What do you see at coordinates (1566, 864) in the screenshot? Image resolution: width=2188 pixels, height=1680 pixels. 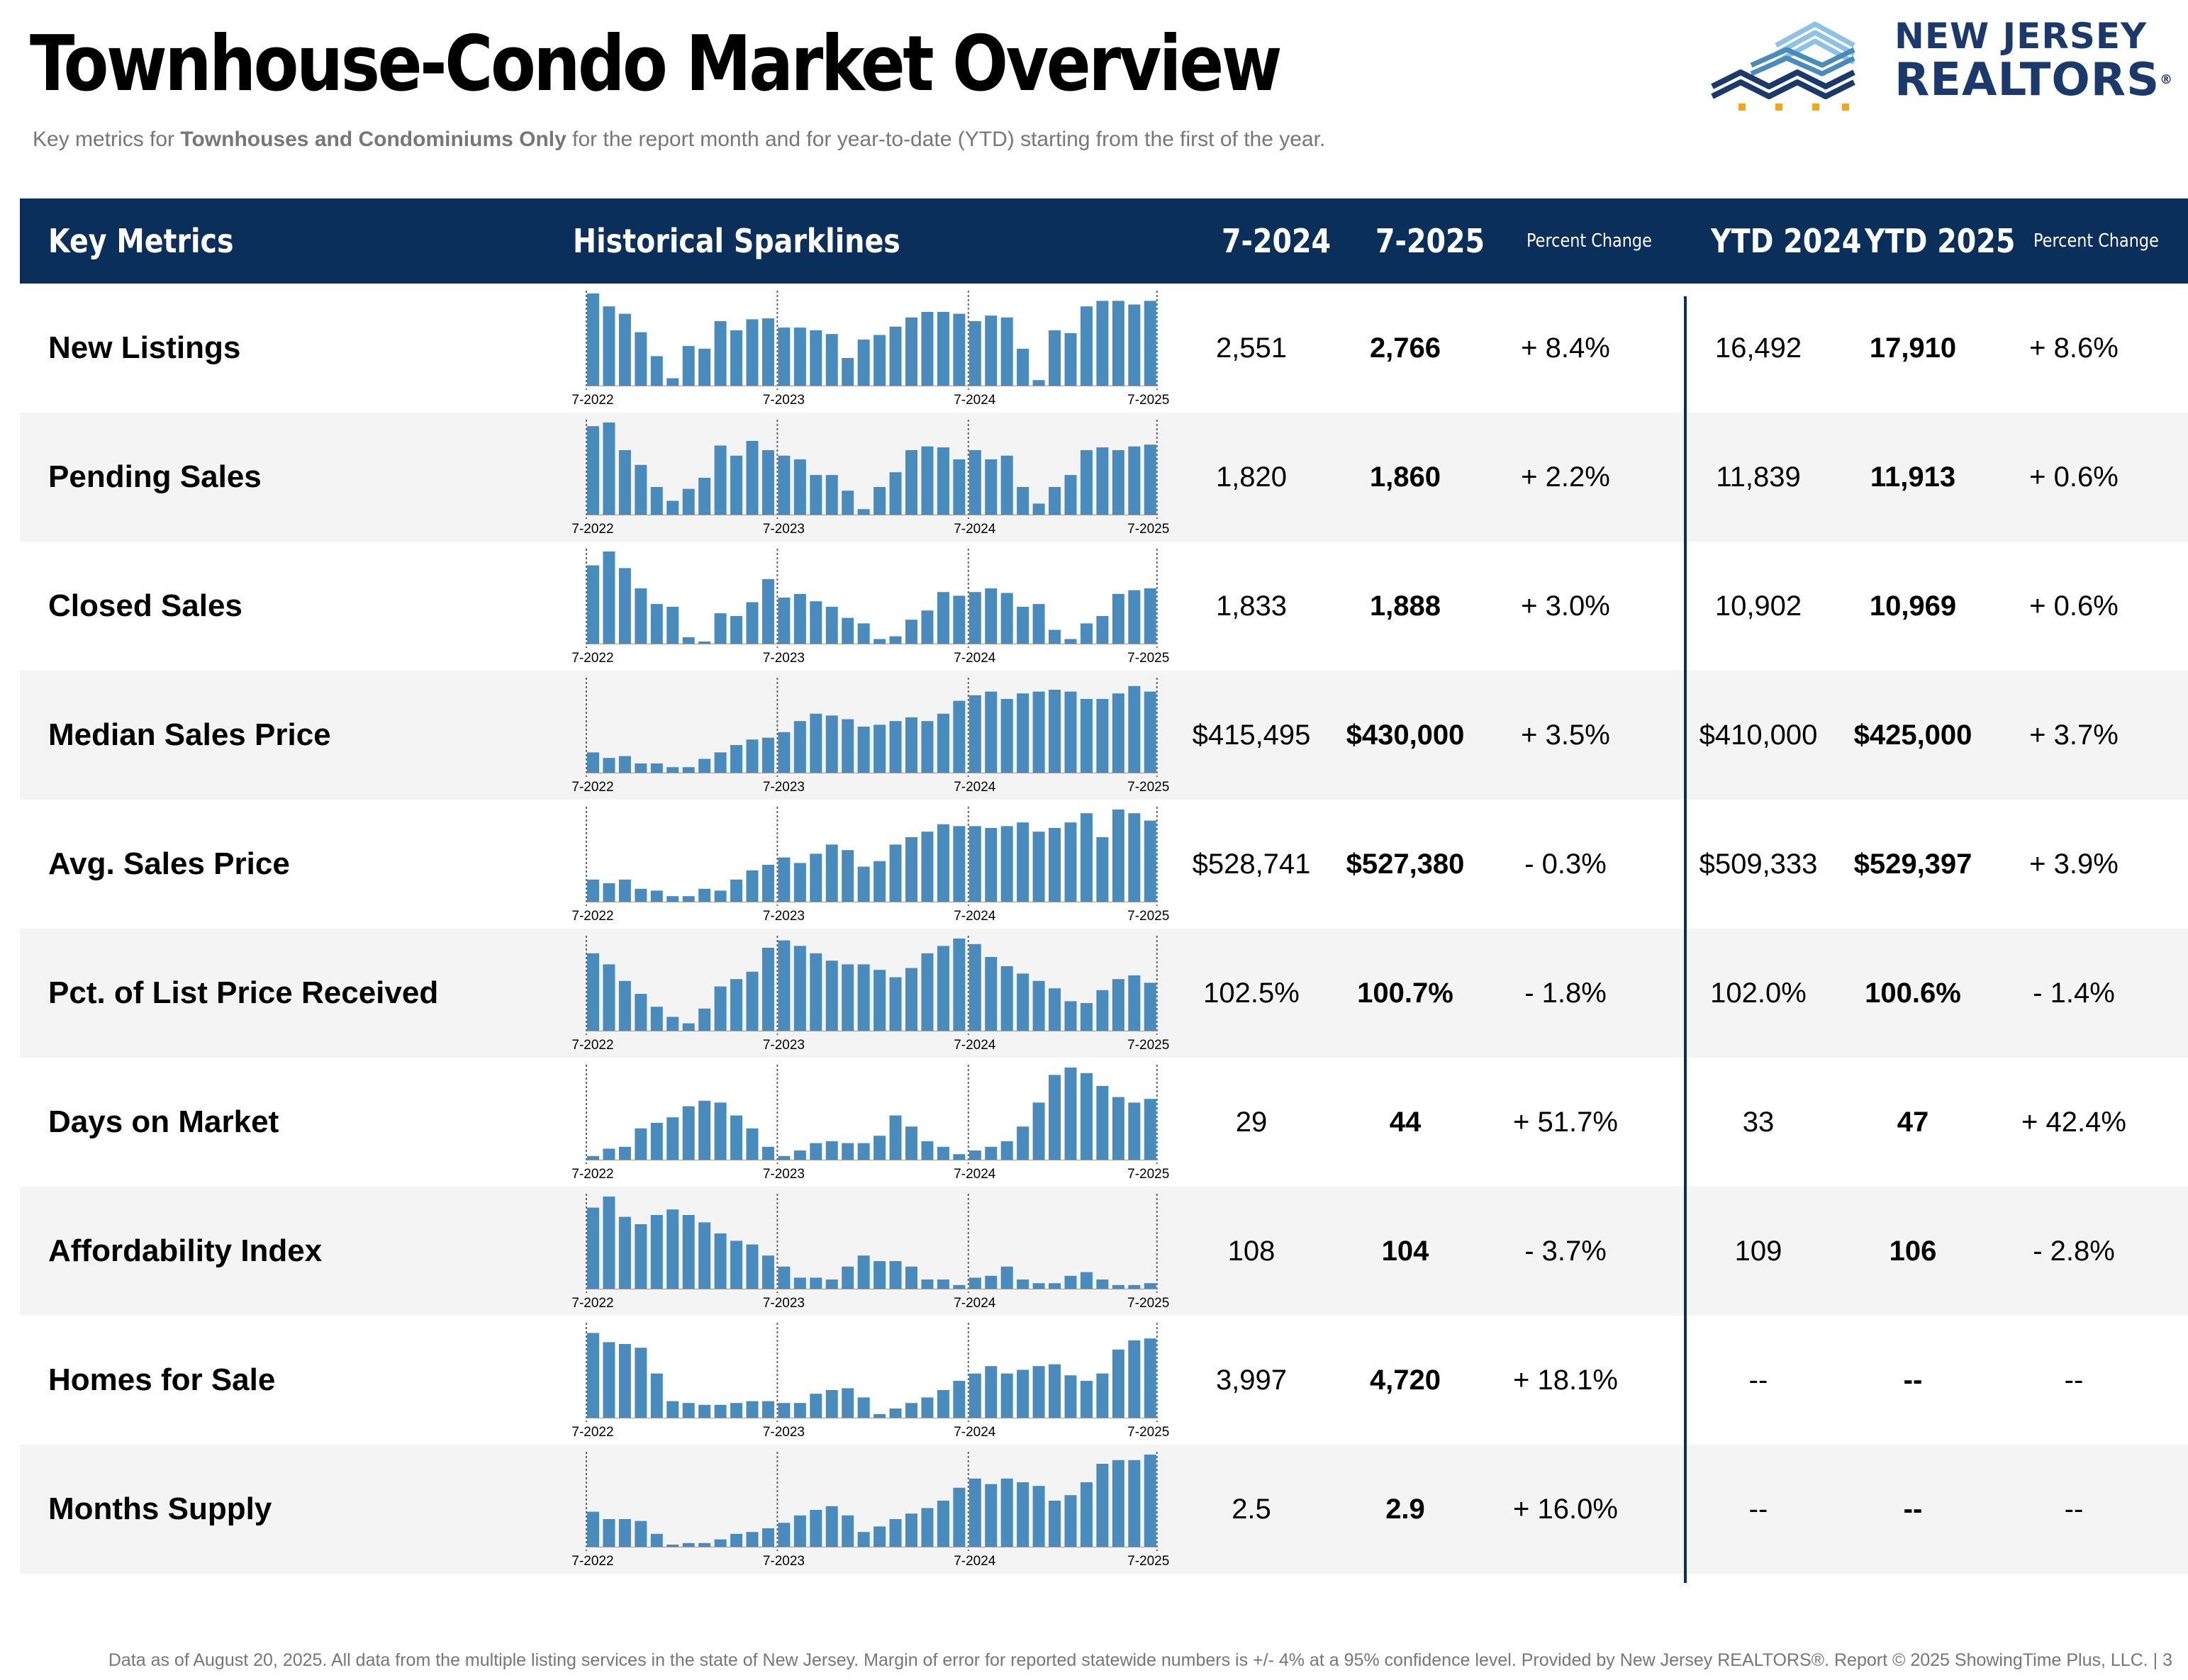 I see `value-month-pct: - 0.3%` at bounding box center [1566, 864].